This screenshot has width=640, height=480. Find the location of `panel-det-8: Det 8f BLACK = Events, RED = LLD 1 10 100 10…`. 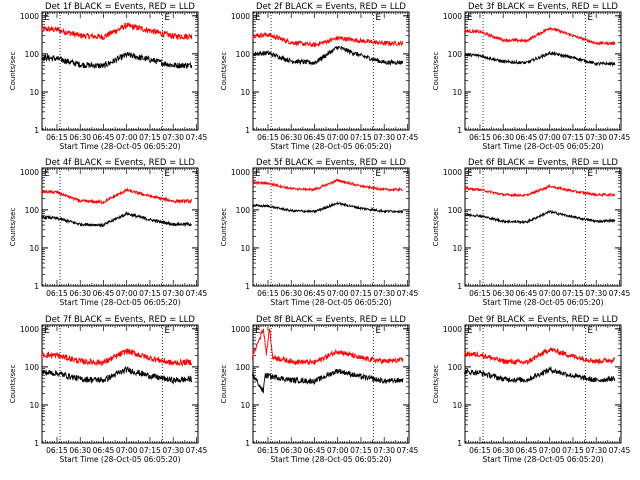

panel-det-8: Det 8f BLACK = Events, RED = LLD 1 10 100 10… is located at coordinates (319, 389).